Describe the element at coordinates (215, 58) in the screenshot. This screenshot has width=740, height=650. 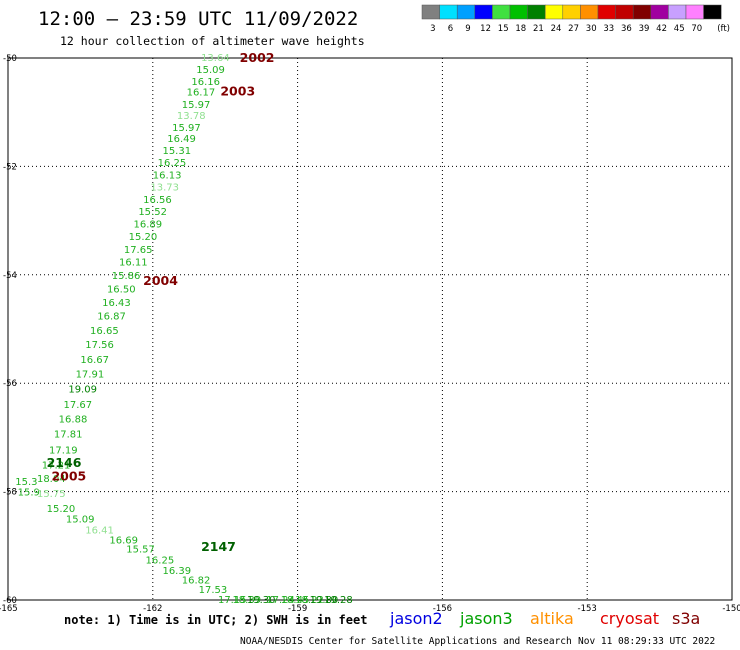
I see `swh-observation: 13.64` at that location.